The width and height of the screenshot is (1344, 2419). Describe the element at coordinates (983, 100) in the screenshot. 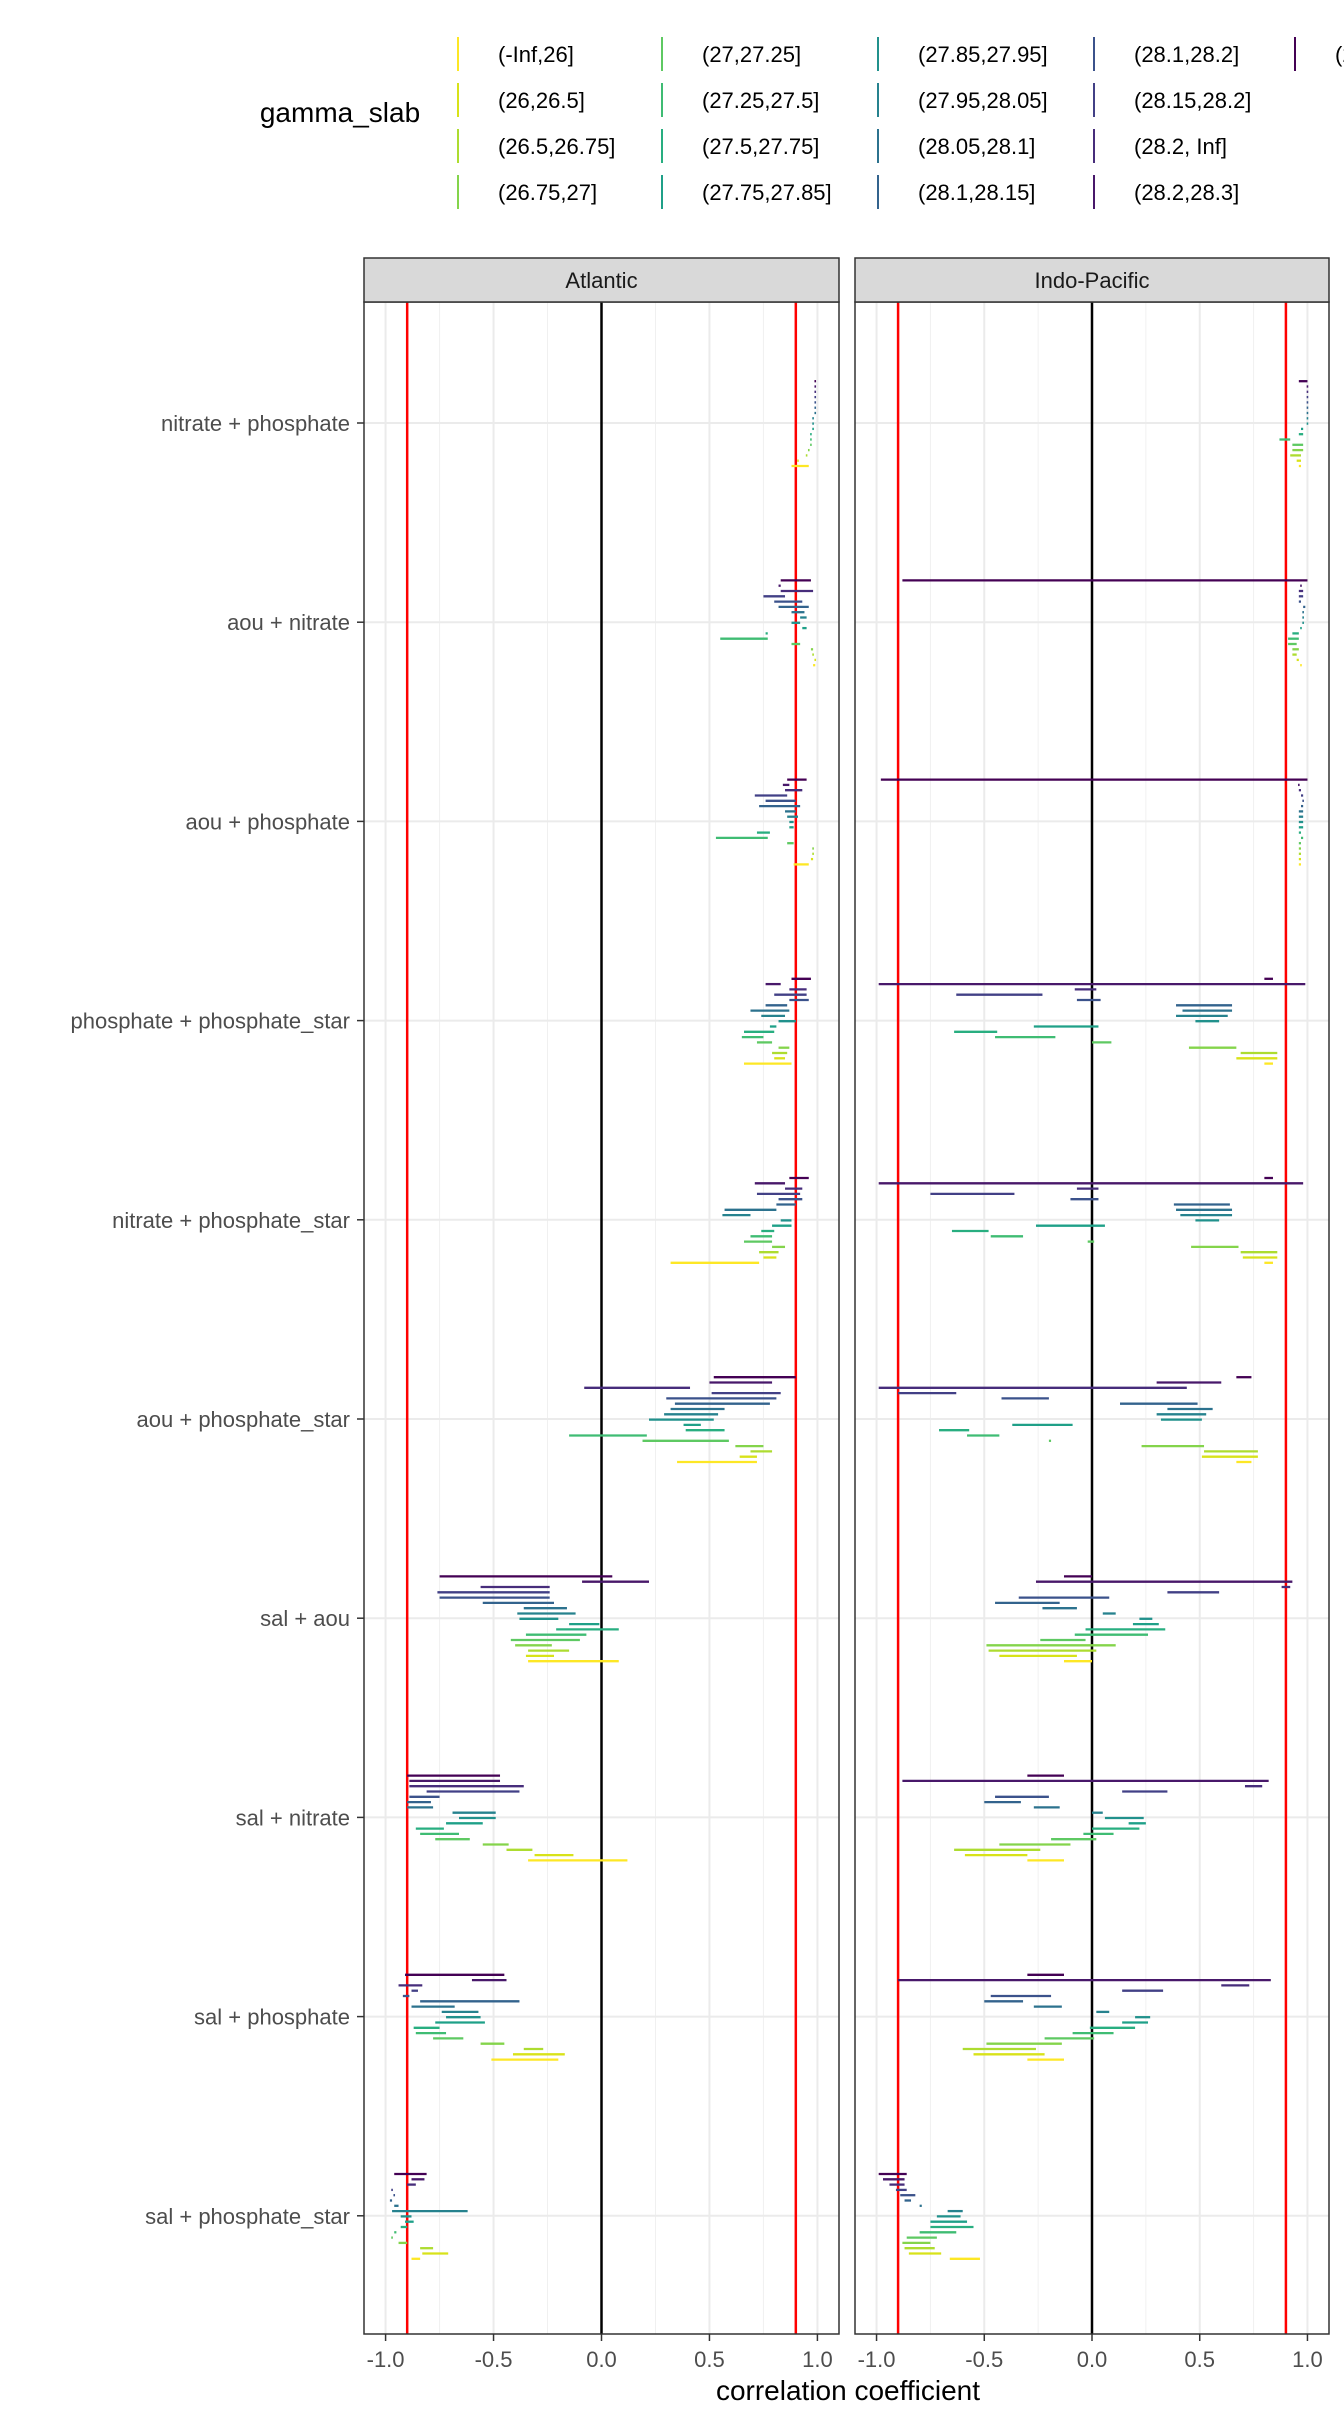

I see `legend-label-9: (27.95,28.05]` at that location.